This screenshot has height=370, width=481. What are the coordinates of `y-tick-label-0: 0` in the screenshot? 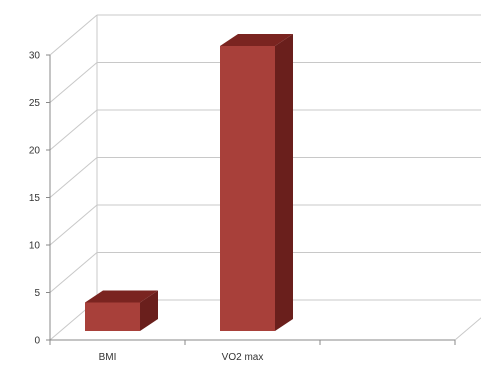 It's located at (37, 341).